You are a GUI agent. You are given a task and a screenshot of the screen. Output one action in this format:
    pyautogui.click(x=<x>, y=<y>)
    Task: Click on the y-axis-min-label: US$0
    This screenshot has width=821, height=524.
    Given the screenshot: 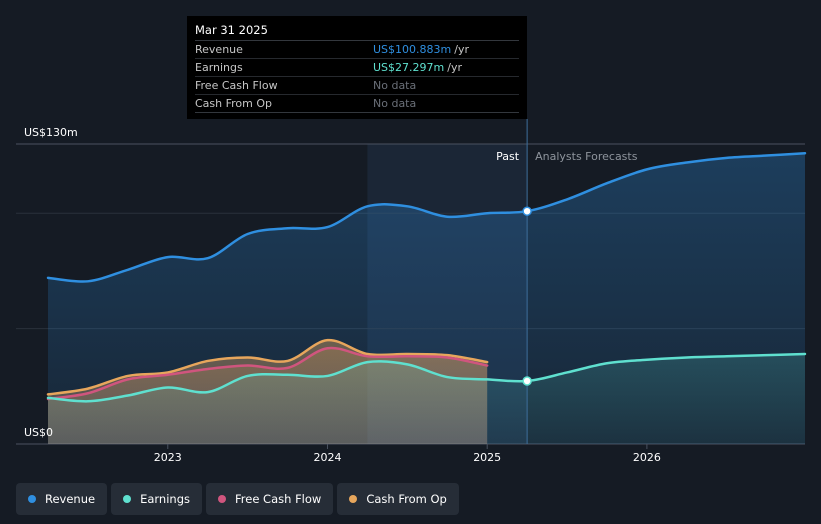 What is the action you would take?
    pyautogui.click(x=38, y=432)
    